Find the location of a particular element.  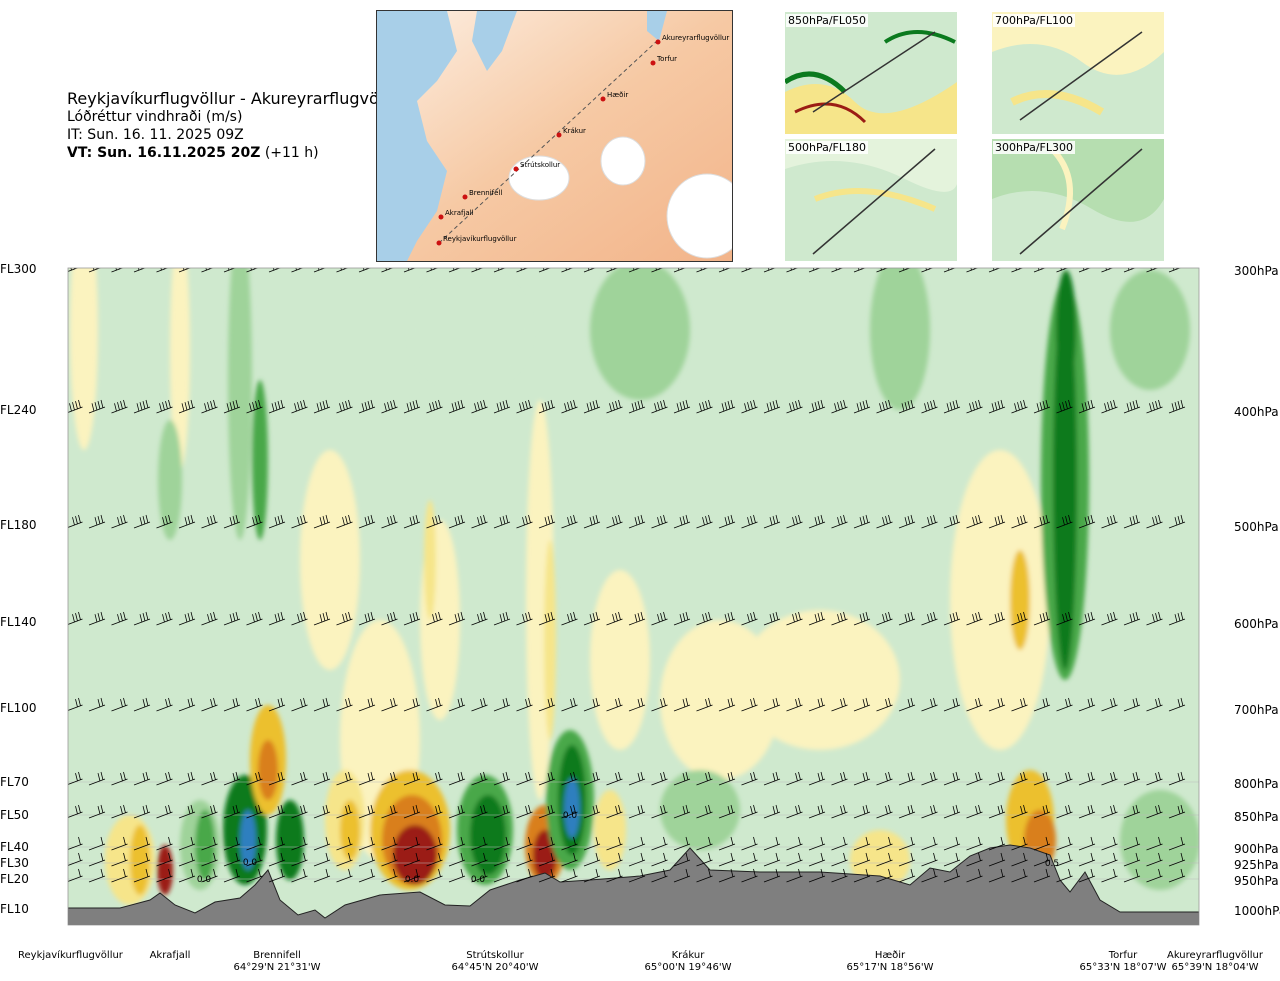

thumb-850: 850hPa/FL050 is located at coordinates (871, 73).